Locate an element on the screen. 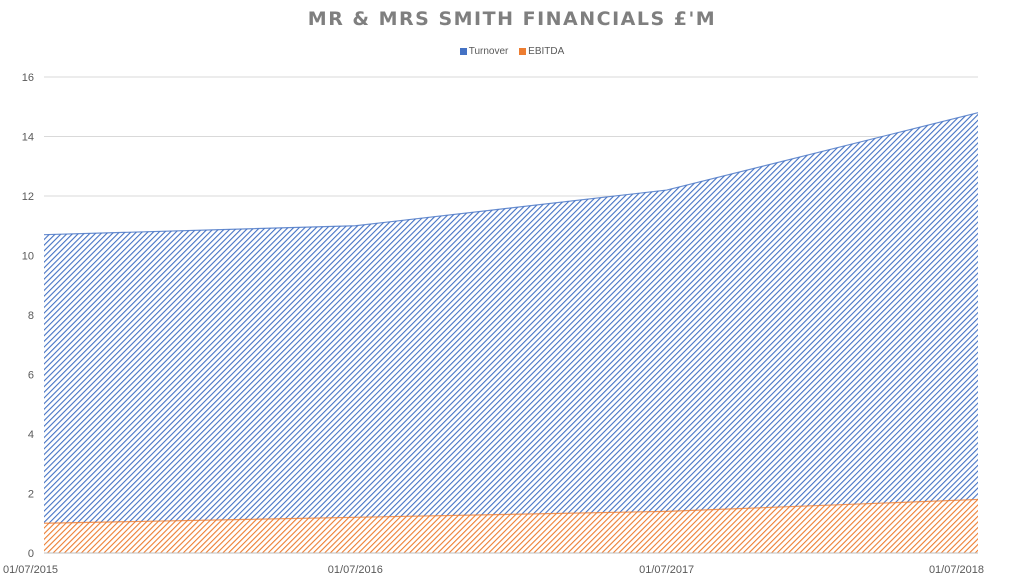 The height and width of the screenshot is (583, 1024). legend-item-turnover: Turnover is located at coordinates (484, 51).